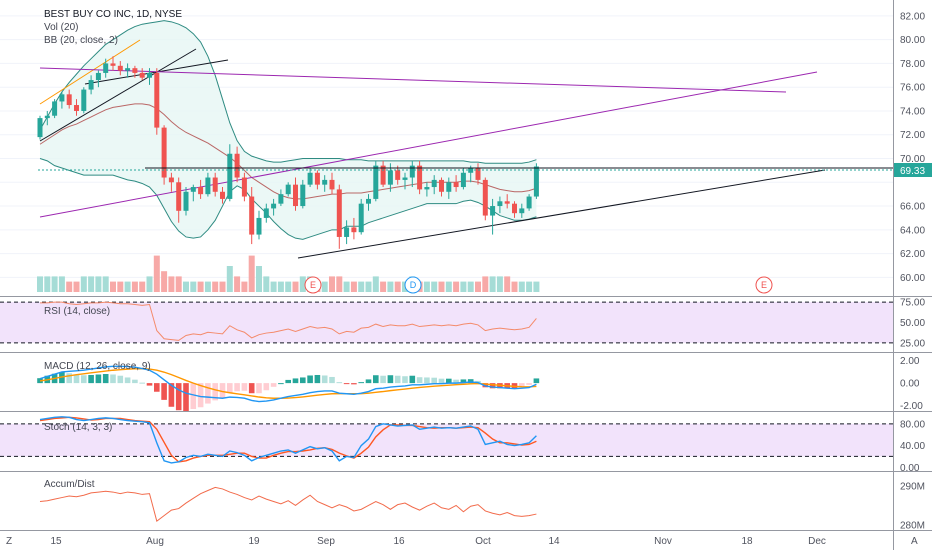 The image size is (932, 550). I want to click on accum-dist-legend: Accum/Dist, so click(69, 484).